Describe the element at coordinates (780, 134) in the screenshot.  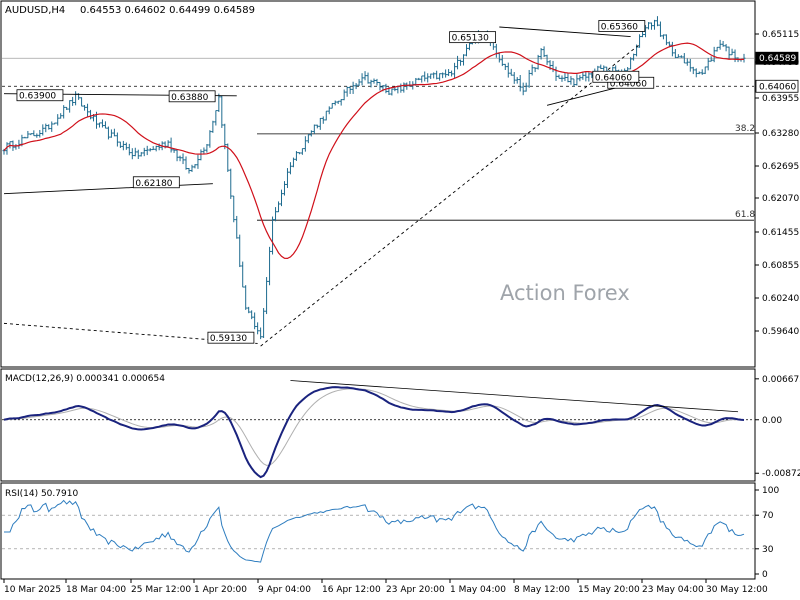
I see `price-tick-label: 0.63280` at that location.